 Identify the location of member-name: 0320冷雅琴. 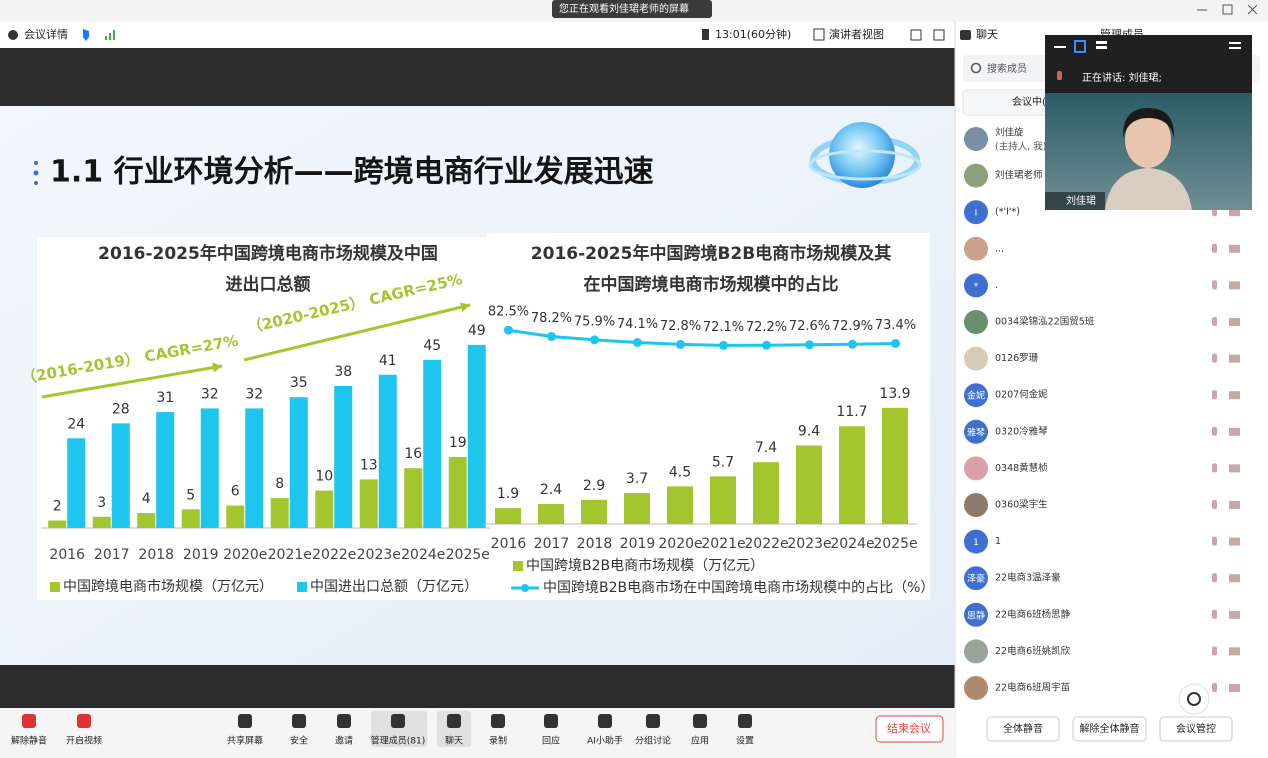
(1021, 431).